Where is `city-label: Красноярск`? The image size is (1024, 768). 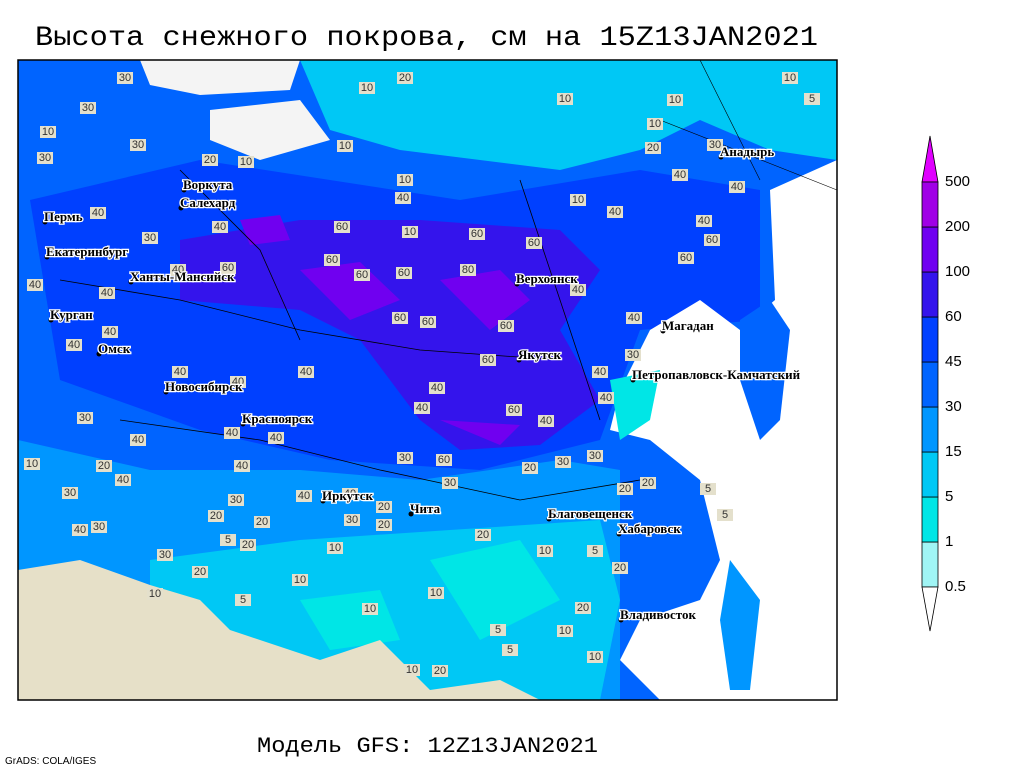
city-label: Красноярск is located at coordinates (277, 418).